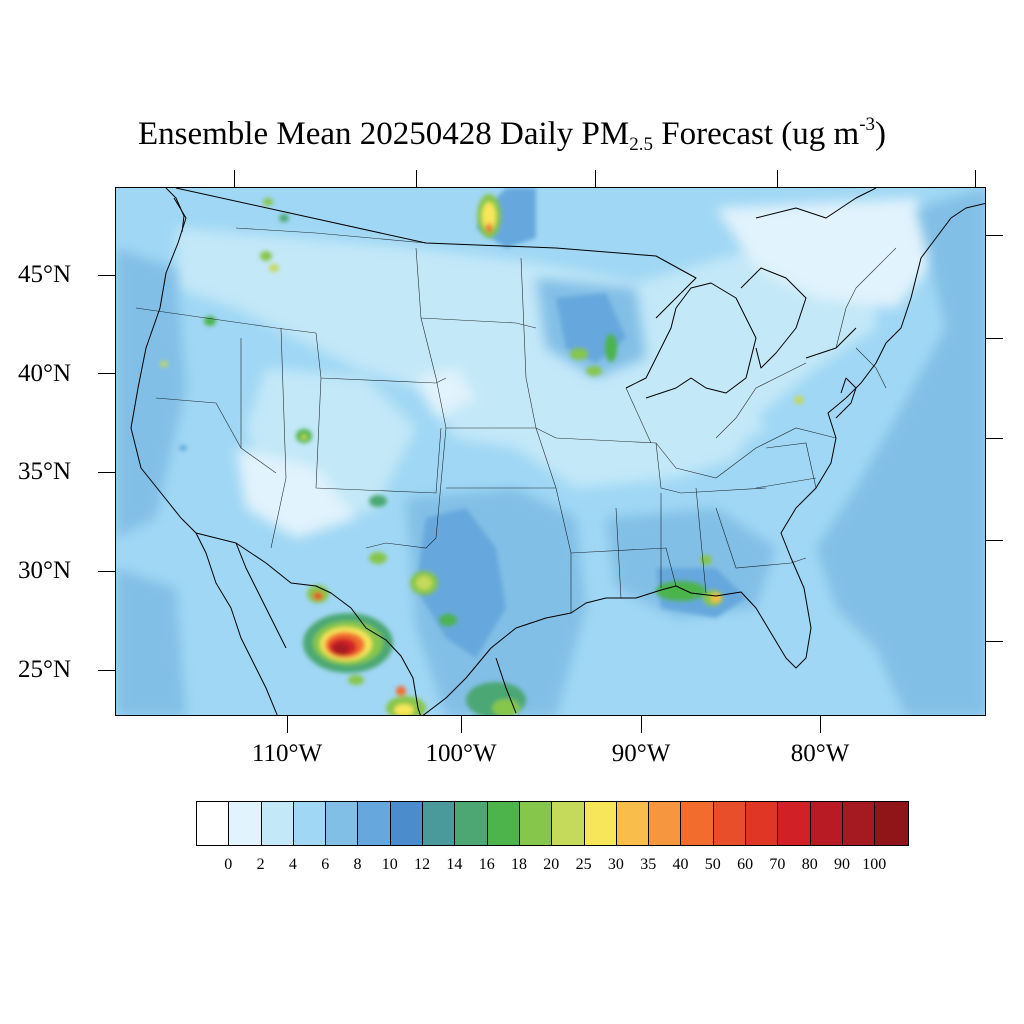 Image resolution: width=1024 pixels, height=1024 pixels. What do you see at coordinates (422, 864) in the screenshot?
I see `colorbar-tick-label: 12` at bounding box center [422, 864].